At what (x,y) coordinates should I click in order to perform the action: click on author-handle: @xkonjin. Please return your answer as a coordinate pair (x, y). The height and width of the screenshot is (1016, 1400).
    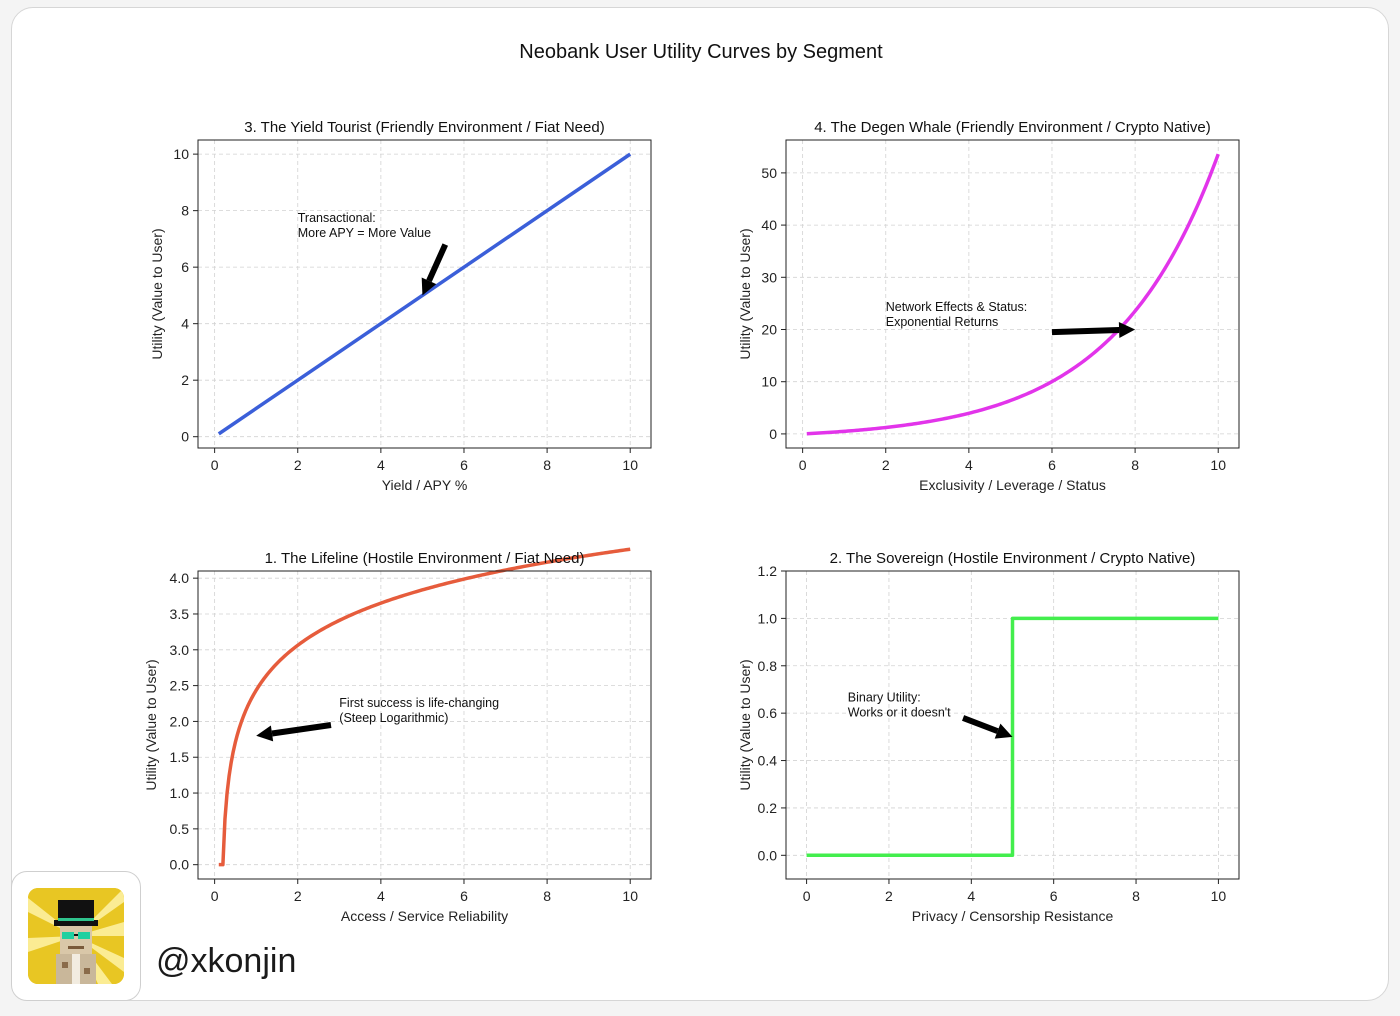
    Looking at the image, I should click on (226, 961).